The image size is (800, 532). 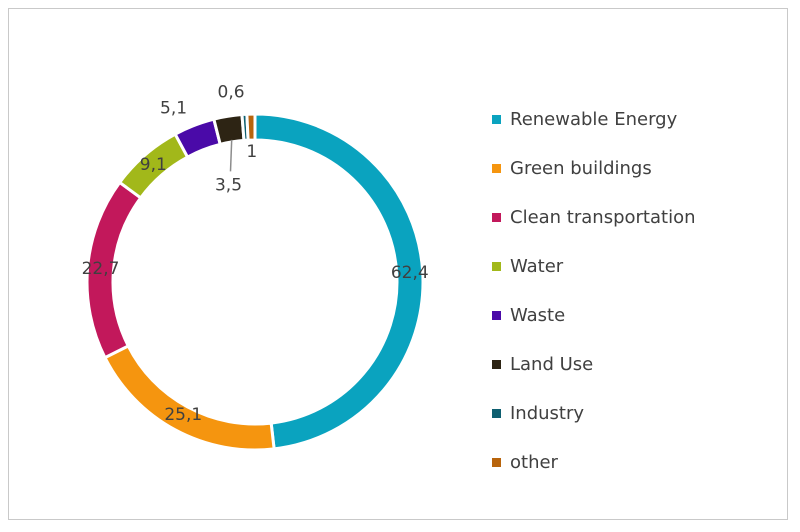 I want to click on legend-item-water: Water, so click(x=637, y=266).